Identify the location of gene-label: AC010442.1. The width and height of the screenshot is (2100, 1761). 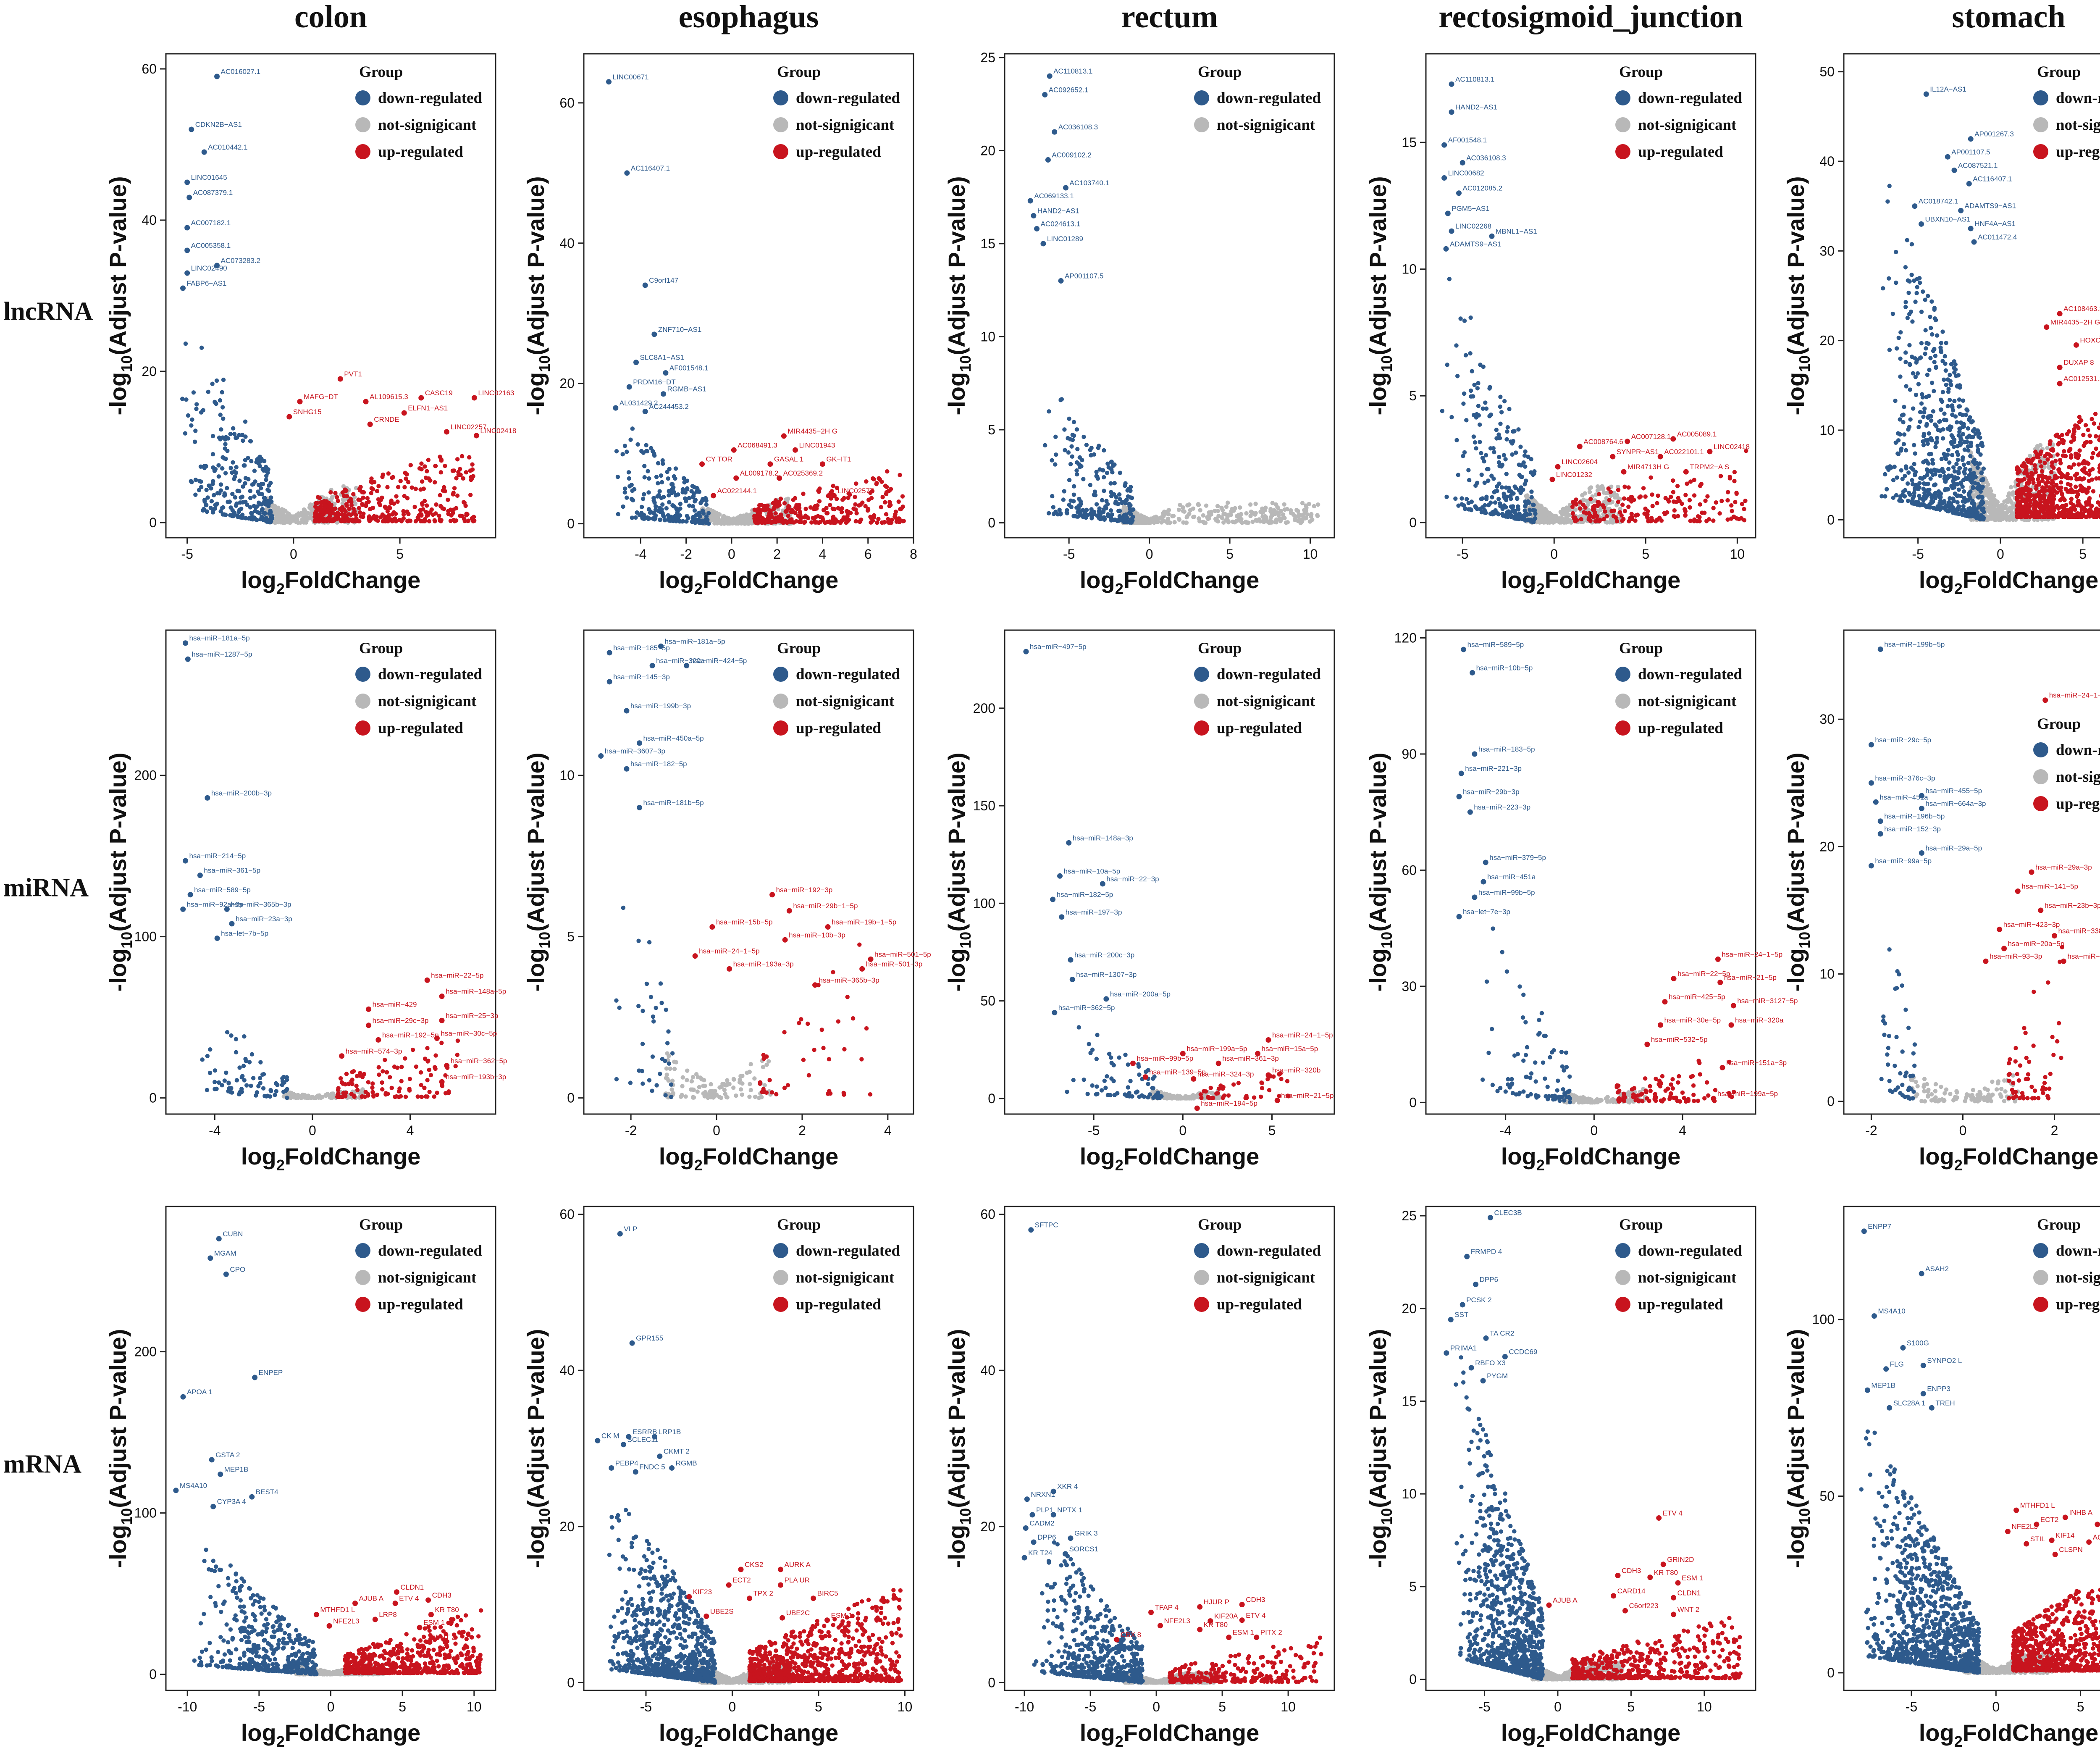
(228, 147).